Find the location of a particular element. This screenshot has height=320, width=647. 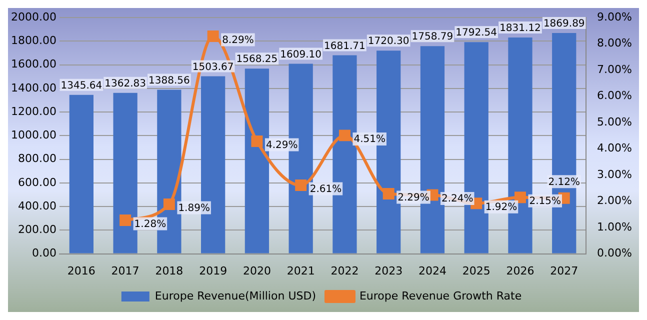

x-tick-label: 2023 is located at coordinates (388, 271).